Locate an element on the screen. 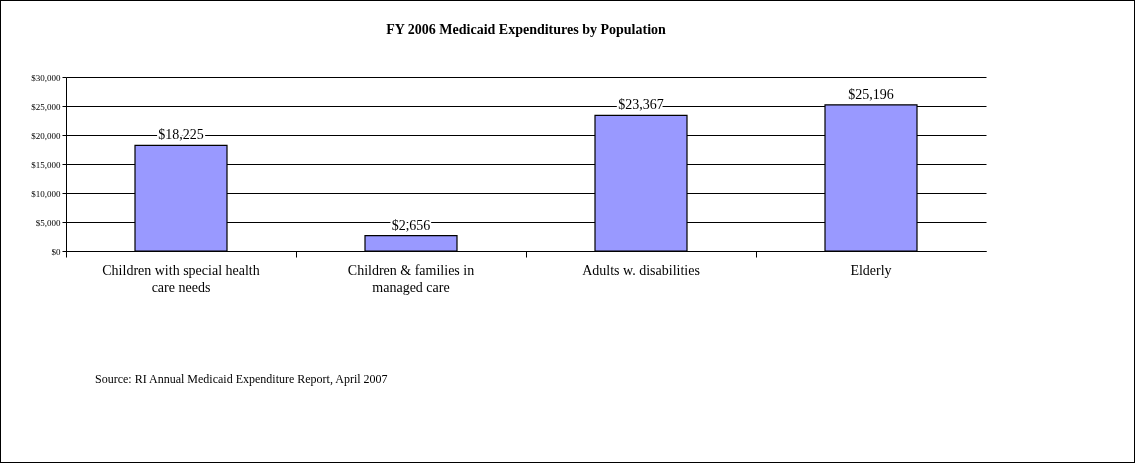 This screenshot has height=463, width=1135. y-tick-label: $30,000 is located at coordinates (46, 77).